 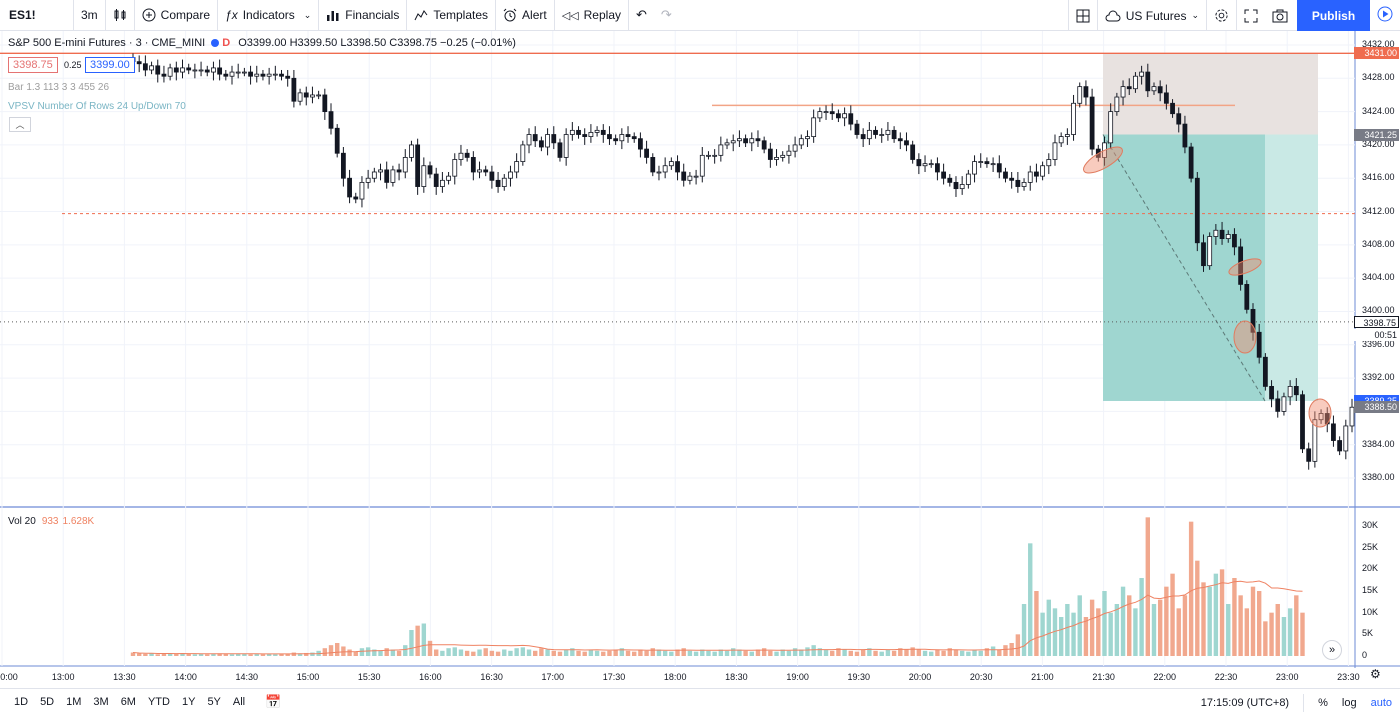 What do you see at coordinates (1332, 650) in the screenshot?
I see `scroll-to-realtime-button: »` at bounding box center [1332, 650].